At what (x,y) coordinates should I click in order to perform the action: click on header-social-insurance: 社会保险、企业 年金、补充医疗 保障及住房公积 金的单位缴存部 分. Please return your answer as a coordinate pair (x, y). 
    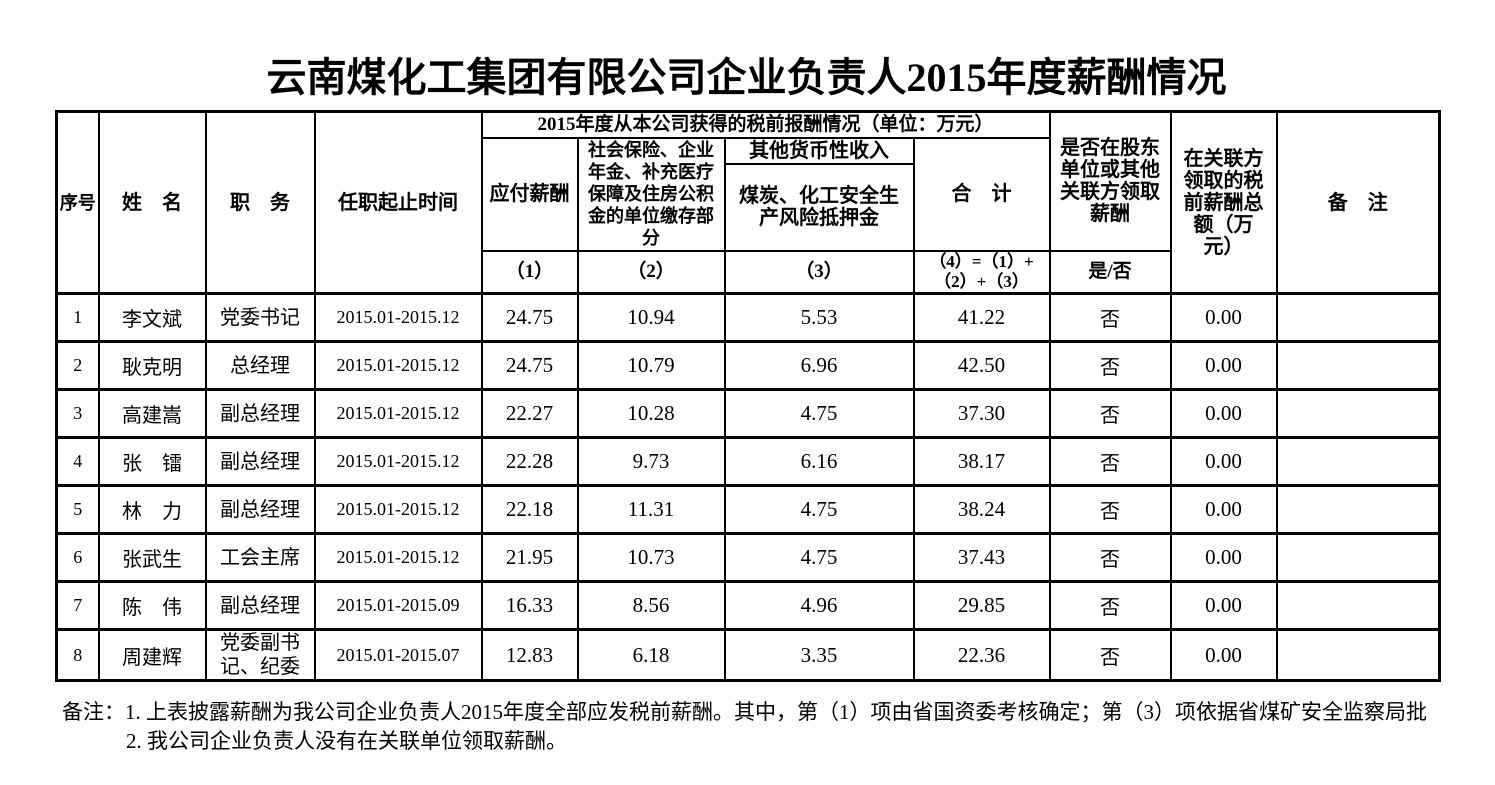
    Looking at the image, I should click on (651, 194).